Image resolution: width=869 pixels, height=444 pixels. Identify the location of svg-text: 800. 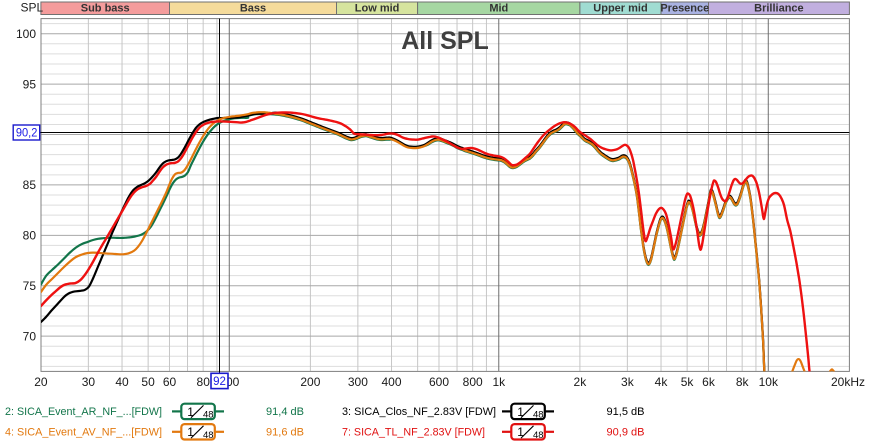
(473, 382).